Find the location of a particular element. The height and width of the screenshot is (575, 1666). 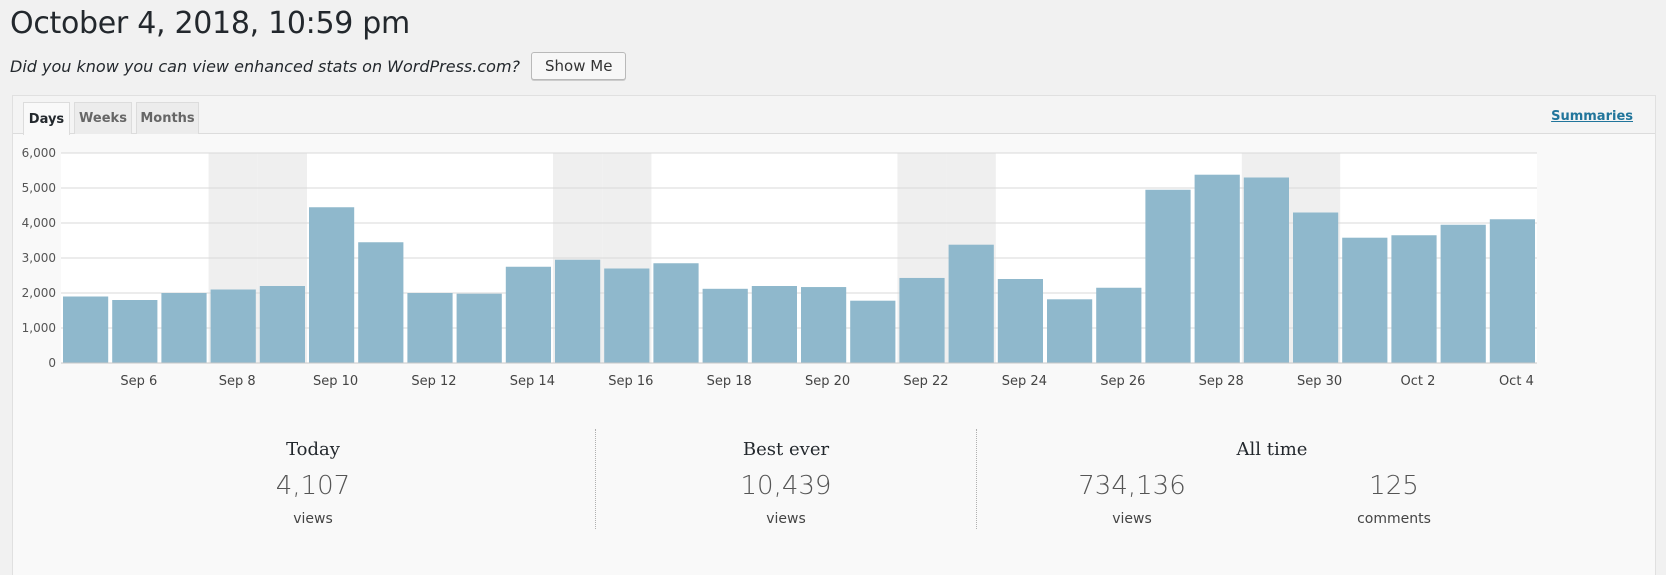

x-tick-label: Oct 4 is located at coordinates (1516, 381).